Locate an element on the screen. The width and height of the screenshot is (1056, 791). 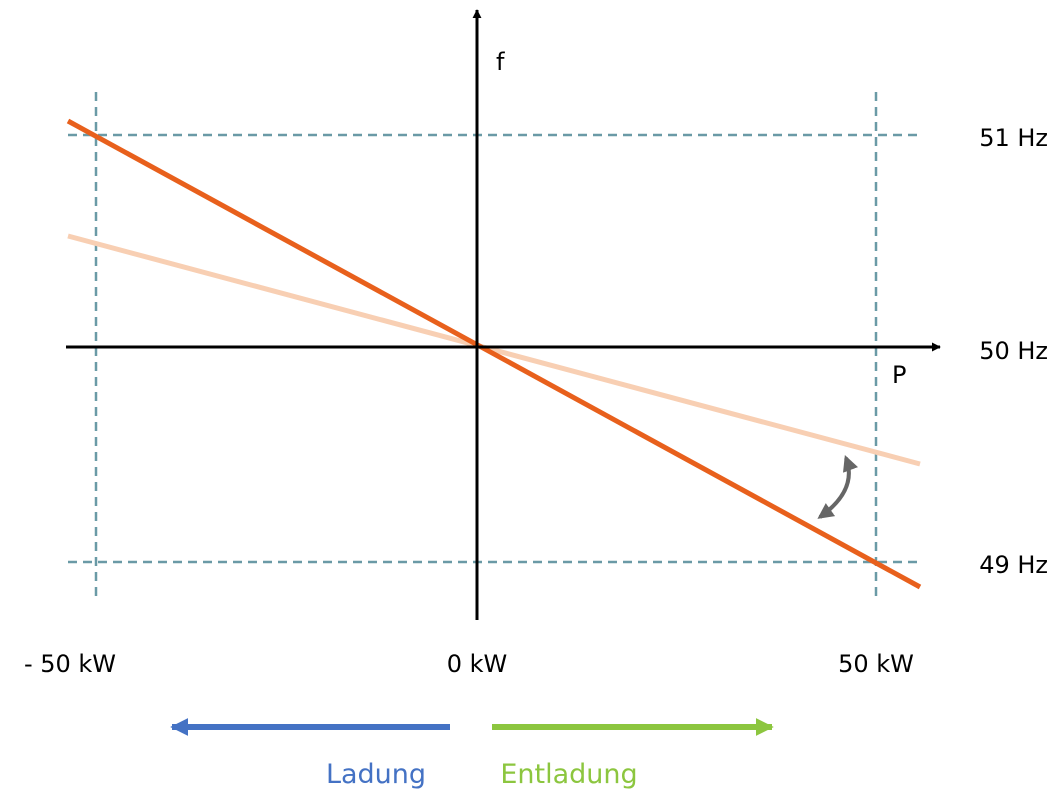
label-49hz: 49 Hz is located at coordinates (1013, 565).